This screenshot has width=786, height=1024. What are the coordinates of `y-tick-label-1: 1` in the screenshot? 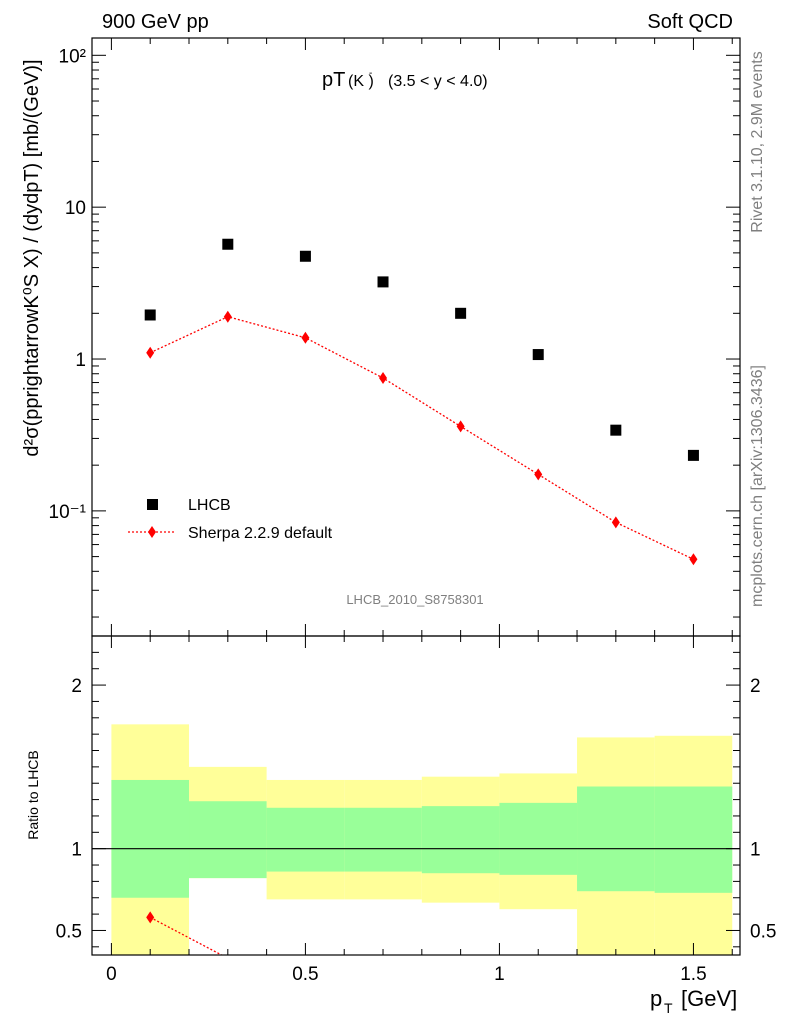 It's located at (80, 360).